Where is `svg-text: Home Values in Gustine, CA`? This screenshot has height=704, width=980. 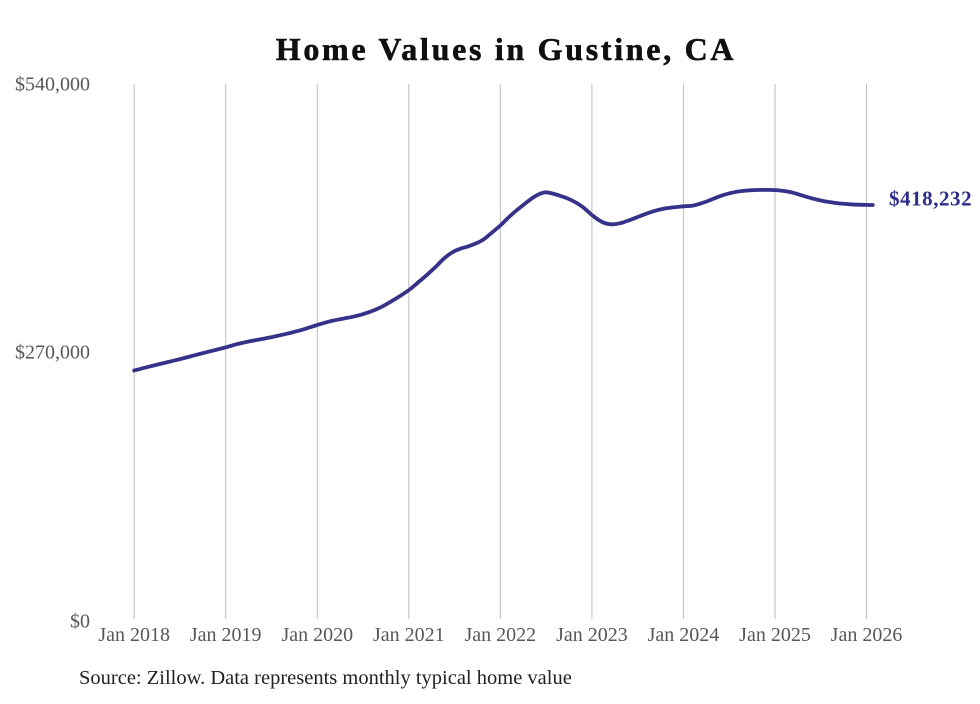 svg-text: Home Values in Gustine, CA is located at coordinates (506, 49).